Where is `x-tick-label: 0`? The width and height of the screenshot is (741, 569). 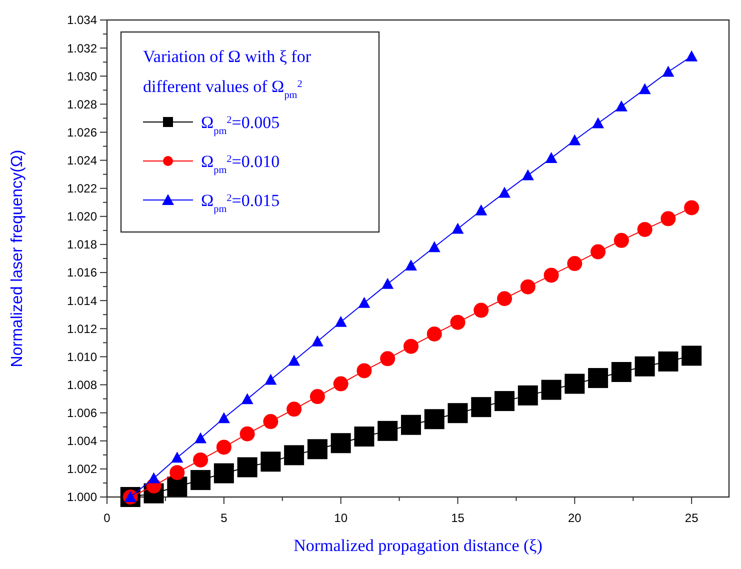 x-tick-label: 0 is located at coordinates (107, 518).